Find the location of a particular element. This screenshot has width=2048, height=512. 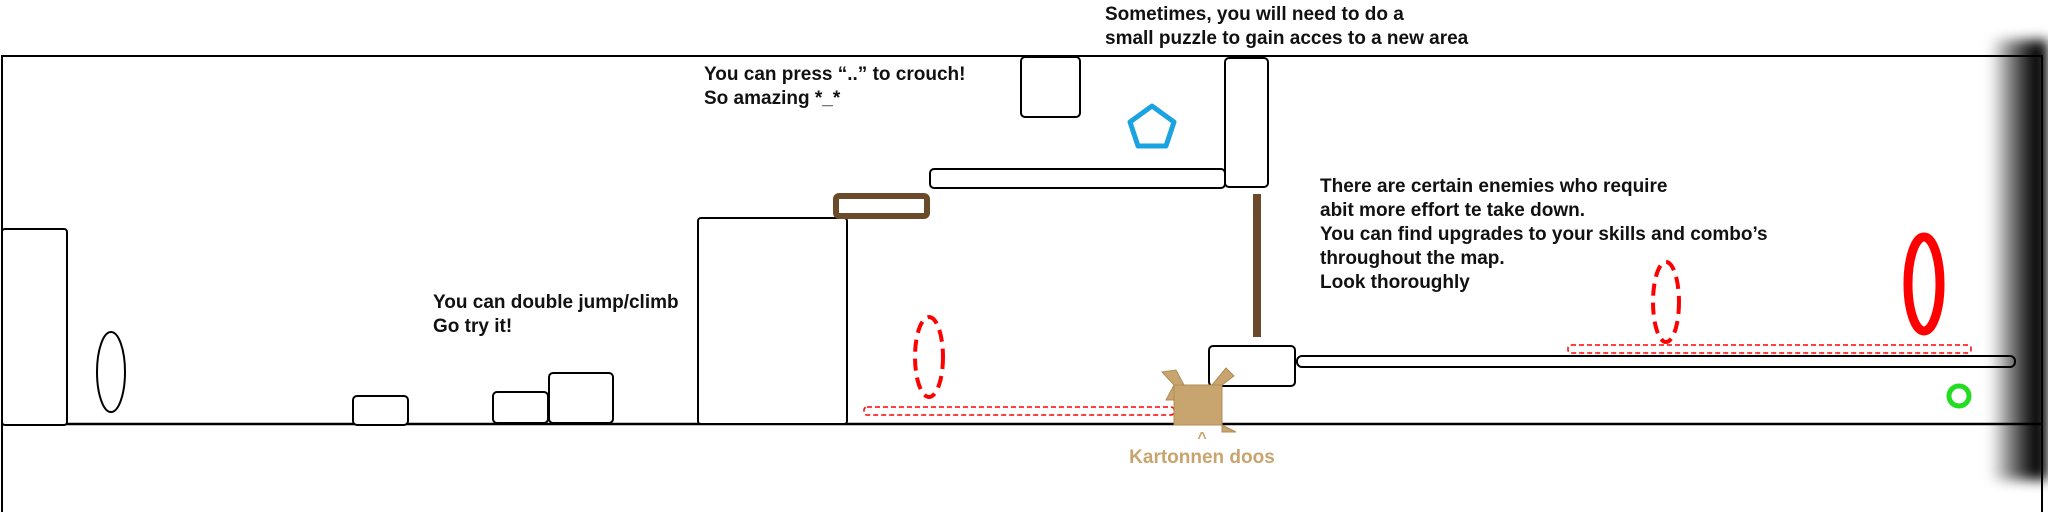

tip-double-jump-line2: Go try it! is located at coordinates (473, 326).